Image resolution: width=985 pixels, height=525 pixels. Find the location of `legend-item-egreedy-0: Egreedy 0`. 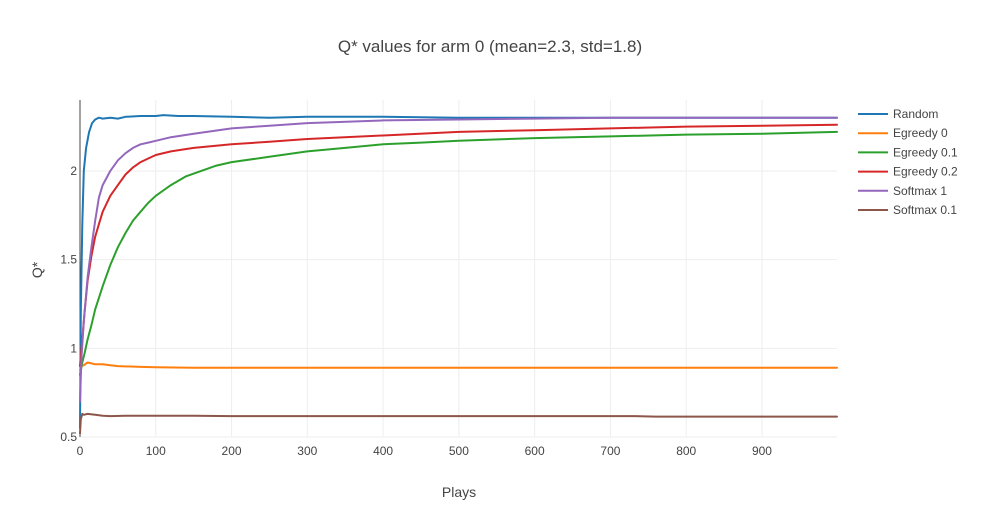

legend-item-egreedy-0: Egreedy 0 is located at coordinates (903, 133).